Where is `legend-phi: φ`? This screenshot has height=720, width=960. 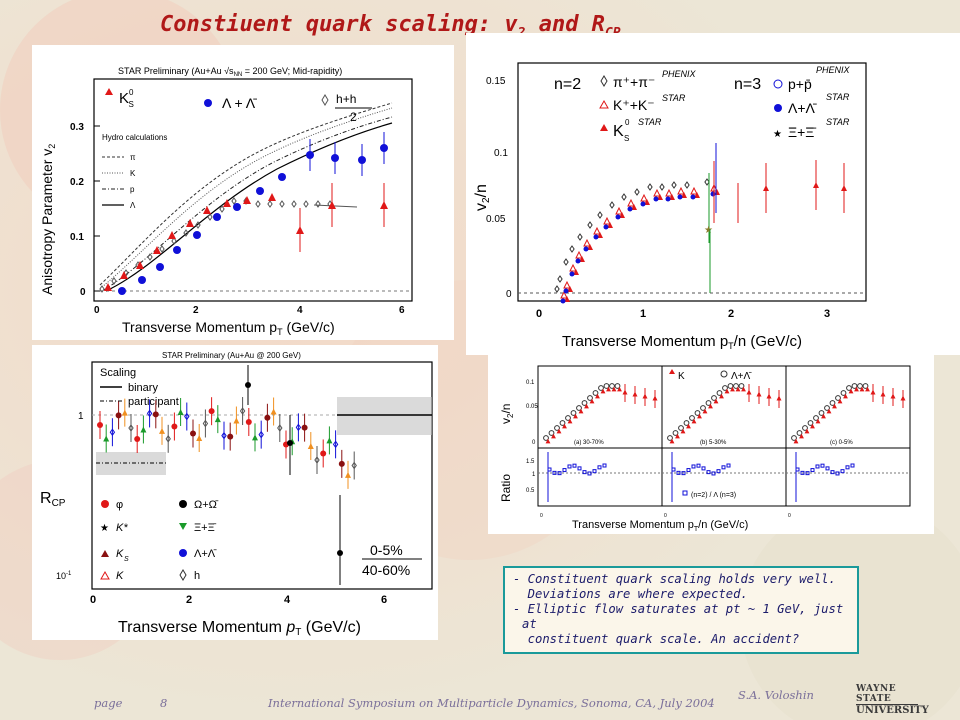 legend-phi: φ is located at coordinates (119, 505).